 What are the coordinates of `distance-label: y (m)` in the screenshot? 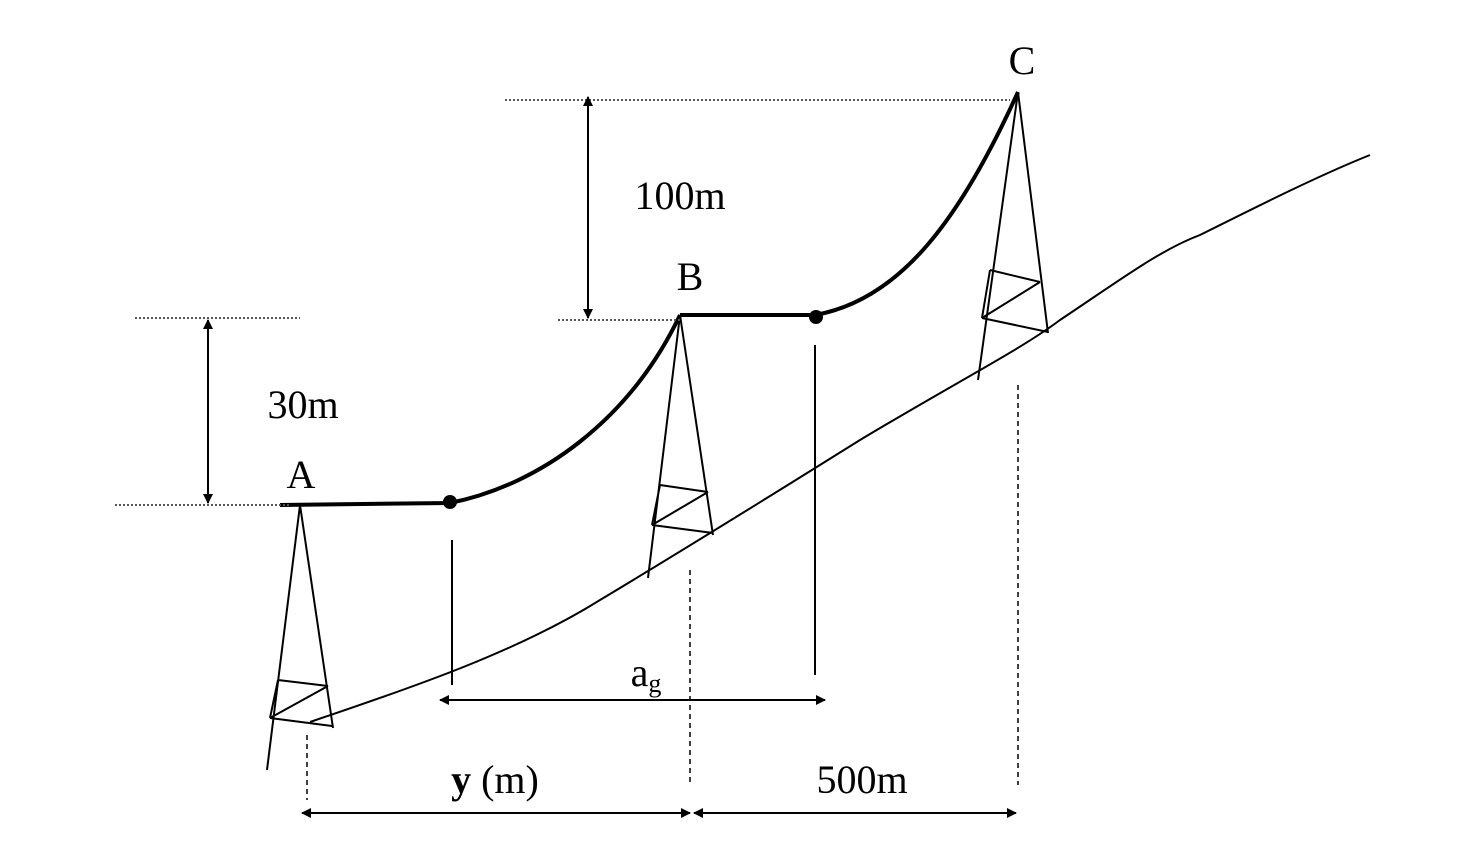 It's located at (495, 779).